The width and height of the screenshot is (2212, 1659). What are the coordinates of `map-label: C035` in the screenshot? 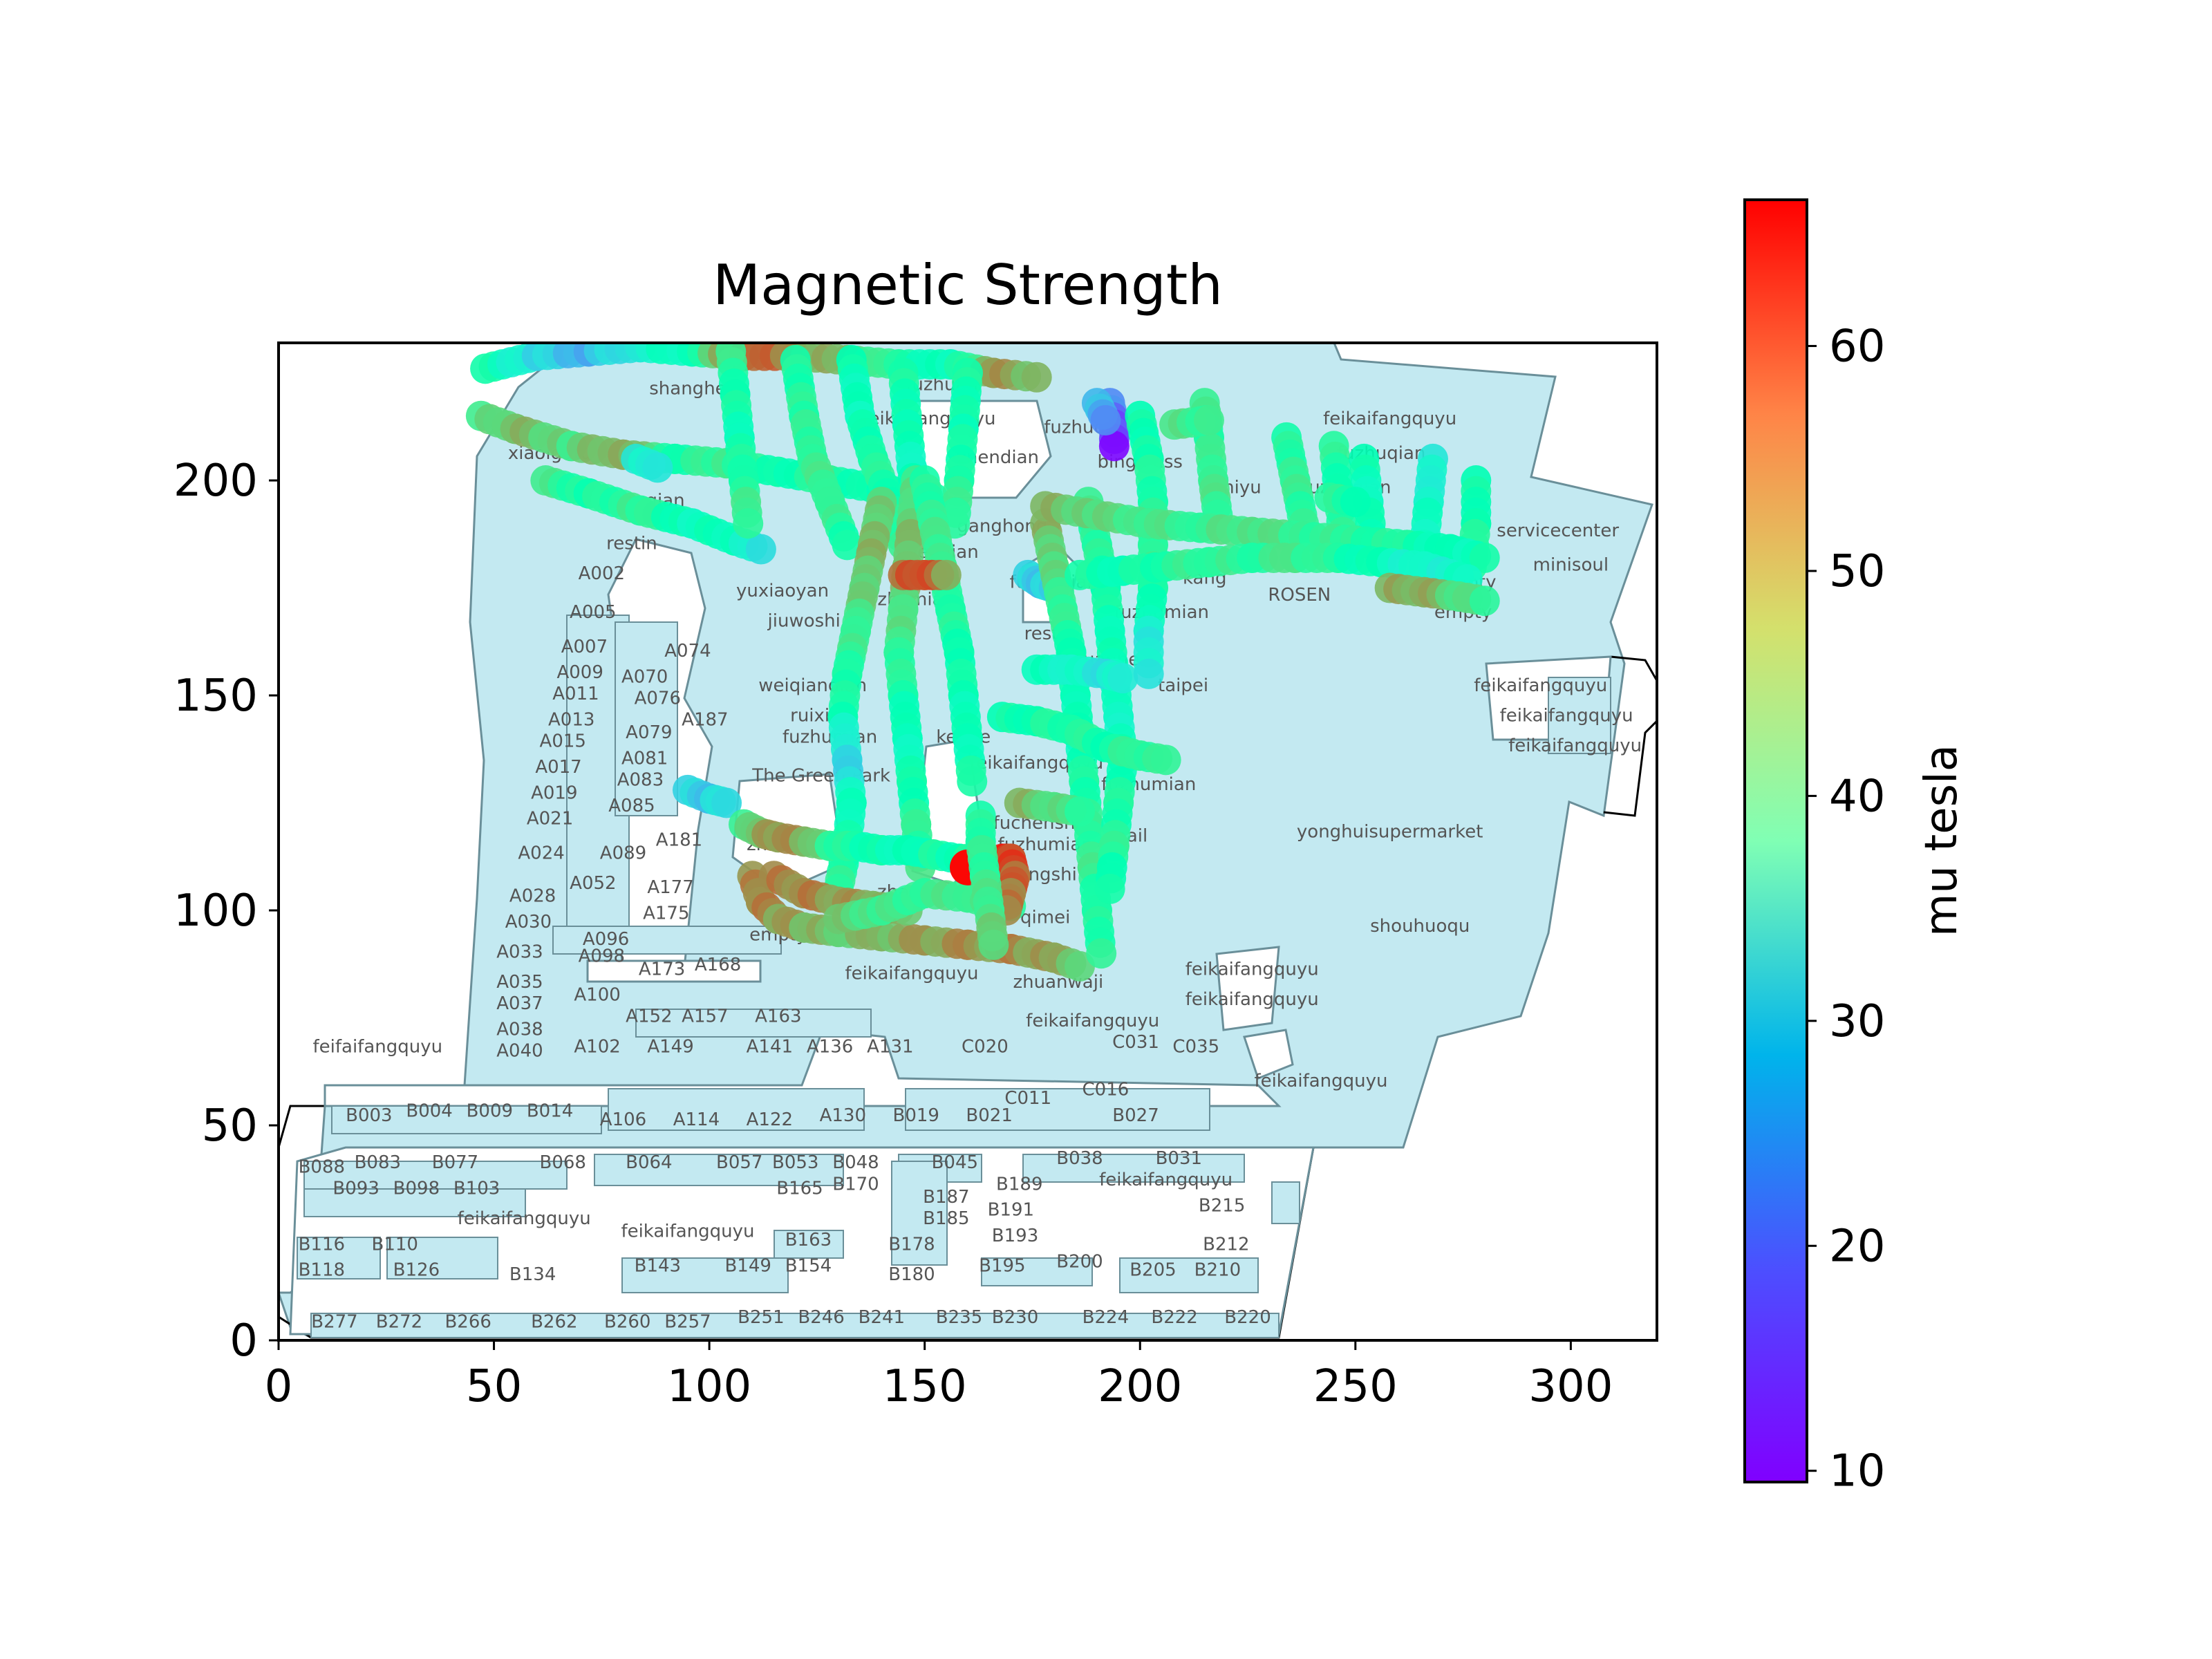 It's located at (1195, 1046).